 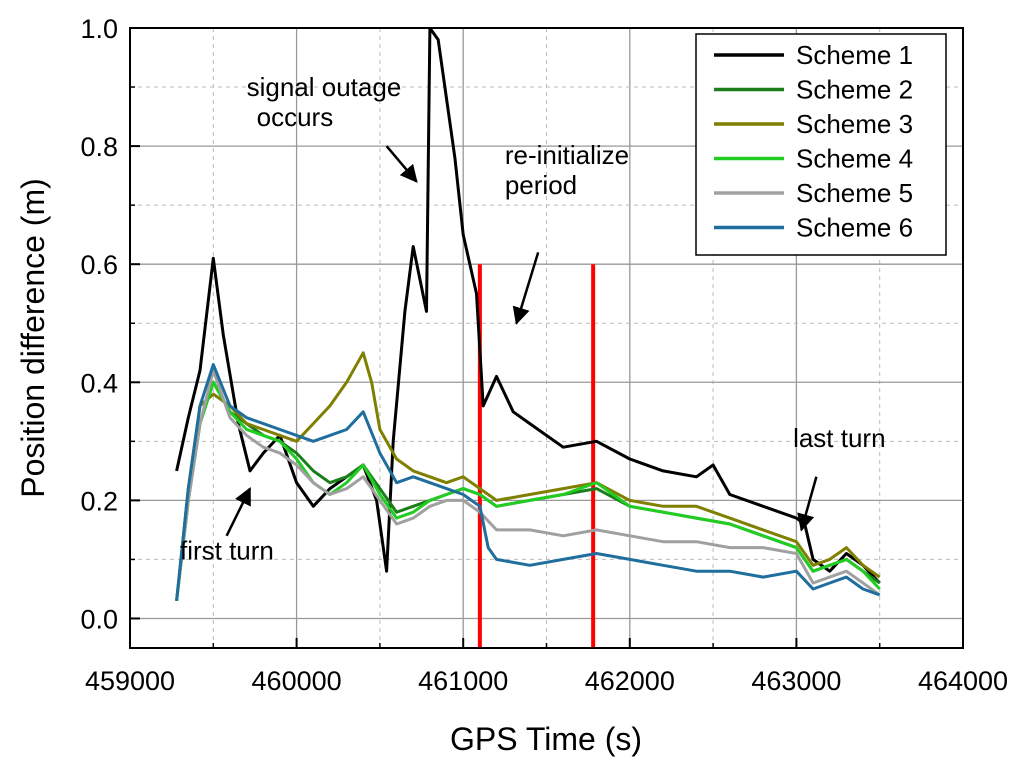 I want to click on x-tick-label: 462000, so click(x=630, y=681).